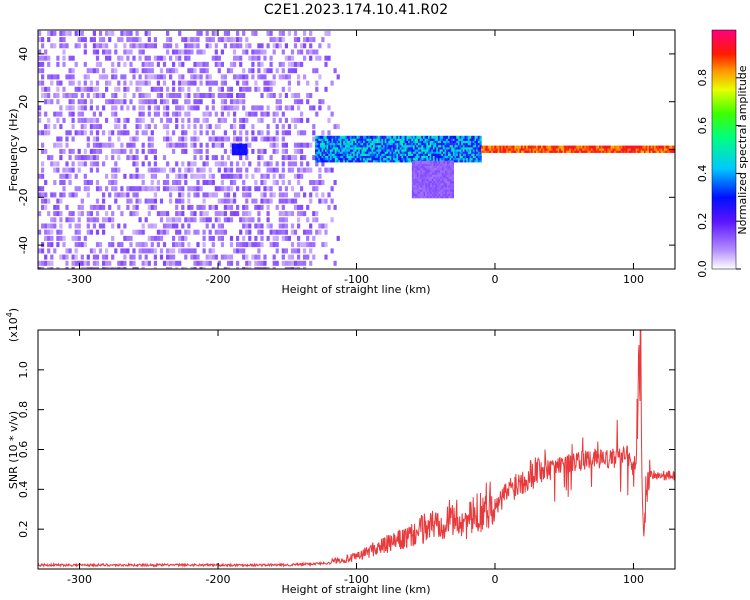 The width and height of the screenshot is (750, 600). I want to click on y-tick-label: -40, so click(23, 245).